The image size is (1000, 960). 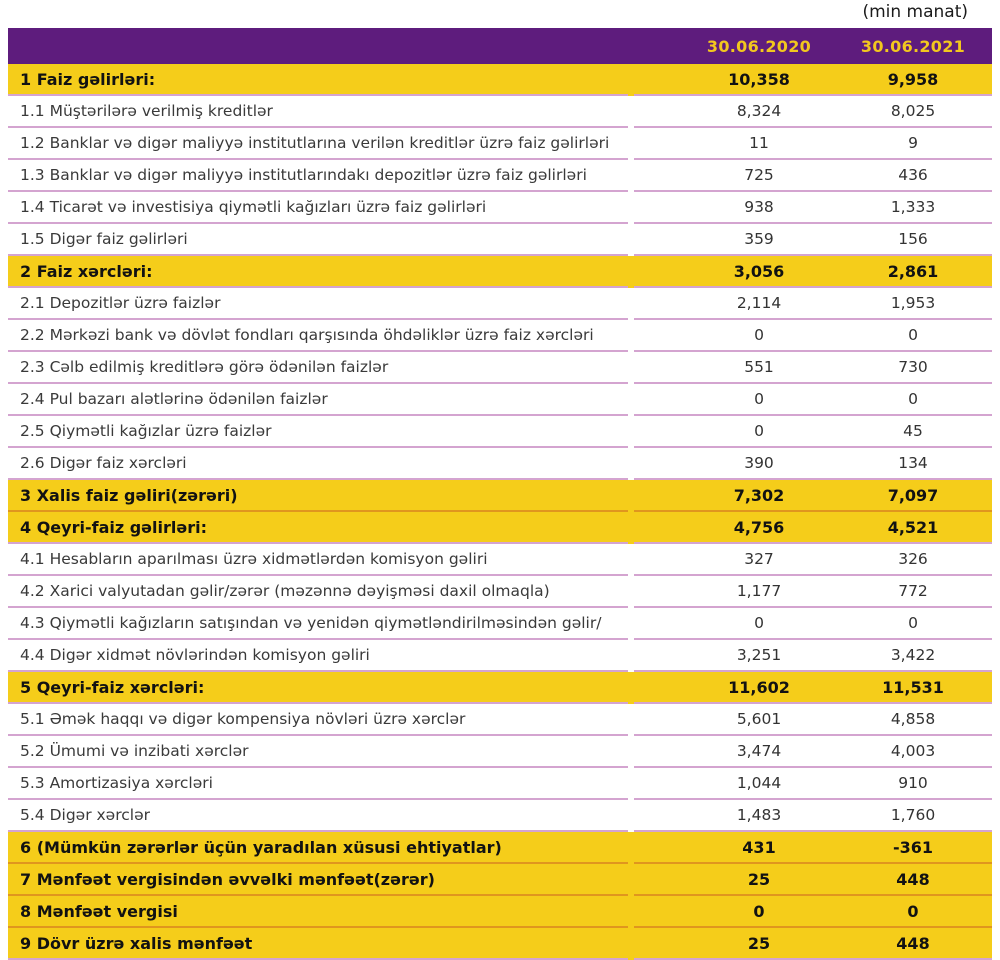 What do you see at coordinates (318, 912) in the screenshot?
I see `row-label: 8 Mənfəət vergisi` at bounding box center [318, 912].